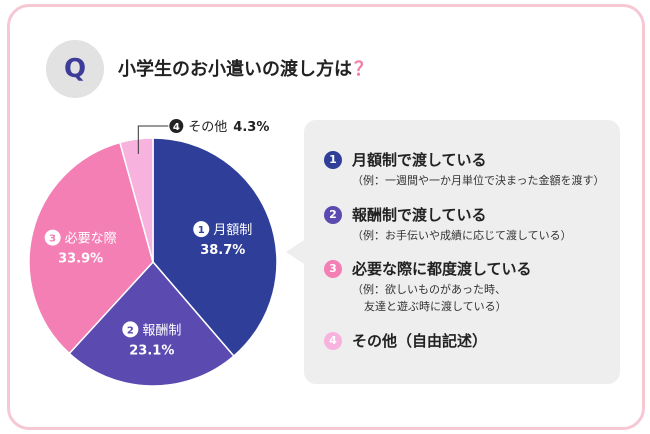  What do you see at coordinates (333, 214) in the screenshot?
I see `legend-number-badge: 2` at bounding box center [333, 214].